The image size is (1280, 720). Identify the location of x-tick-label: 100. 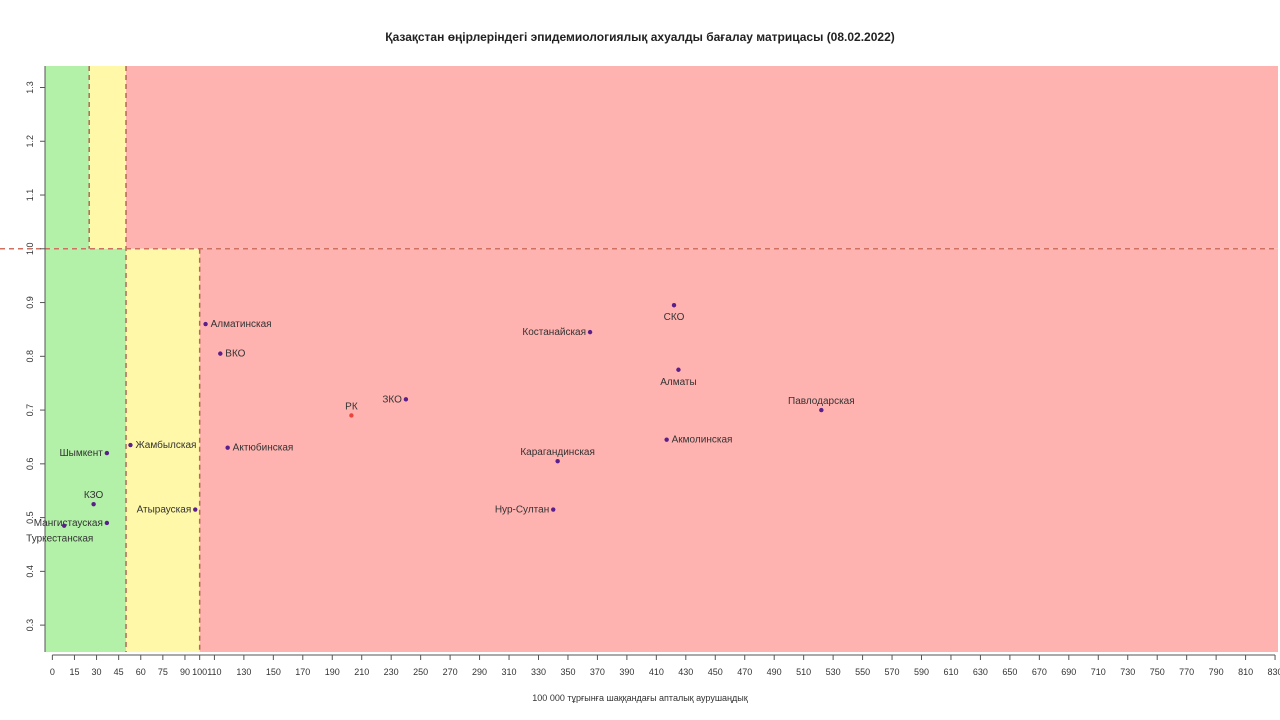
(199, 672).